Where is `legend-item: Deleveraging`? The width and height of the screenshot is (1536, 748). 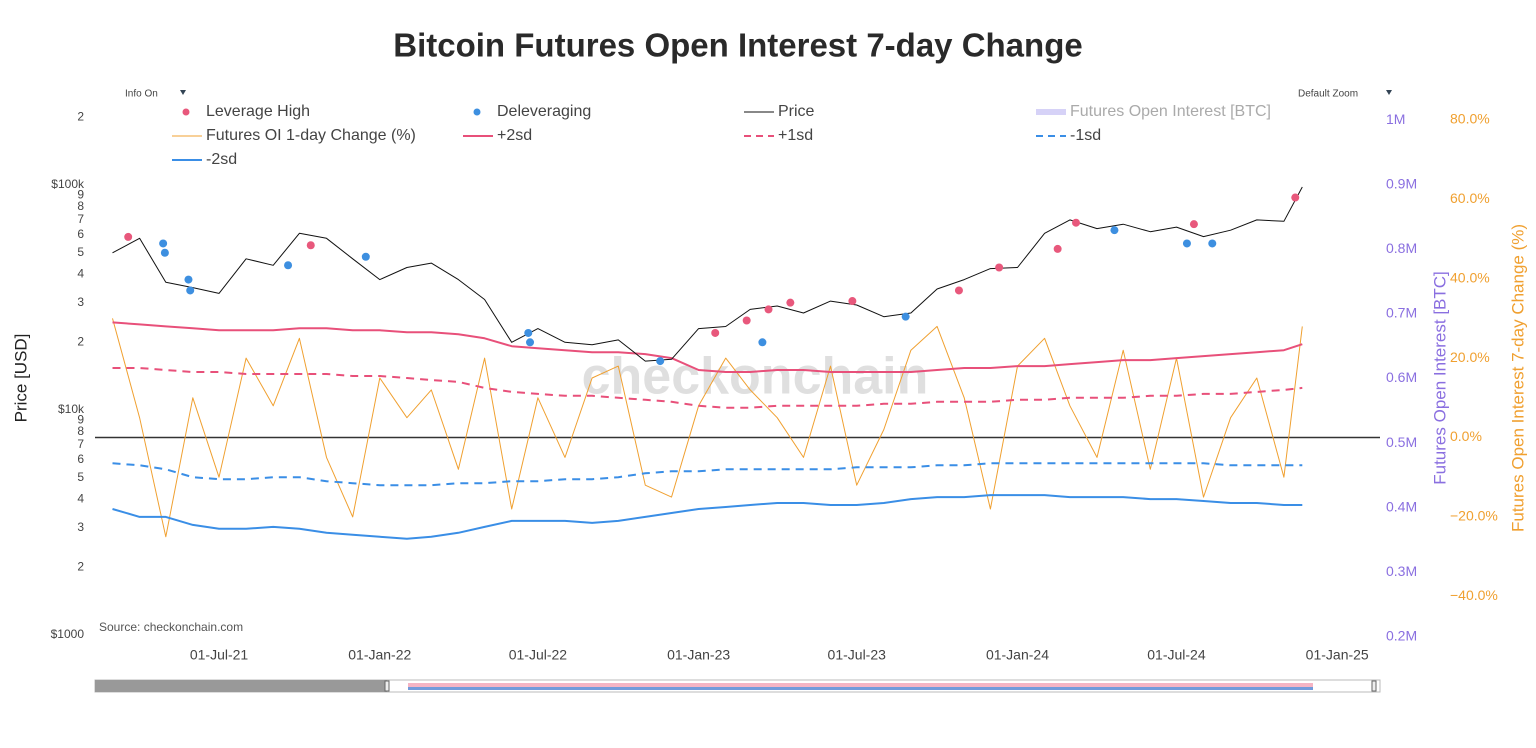
legend-item: Deleveraging is located at coordinates (532, 111).